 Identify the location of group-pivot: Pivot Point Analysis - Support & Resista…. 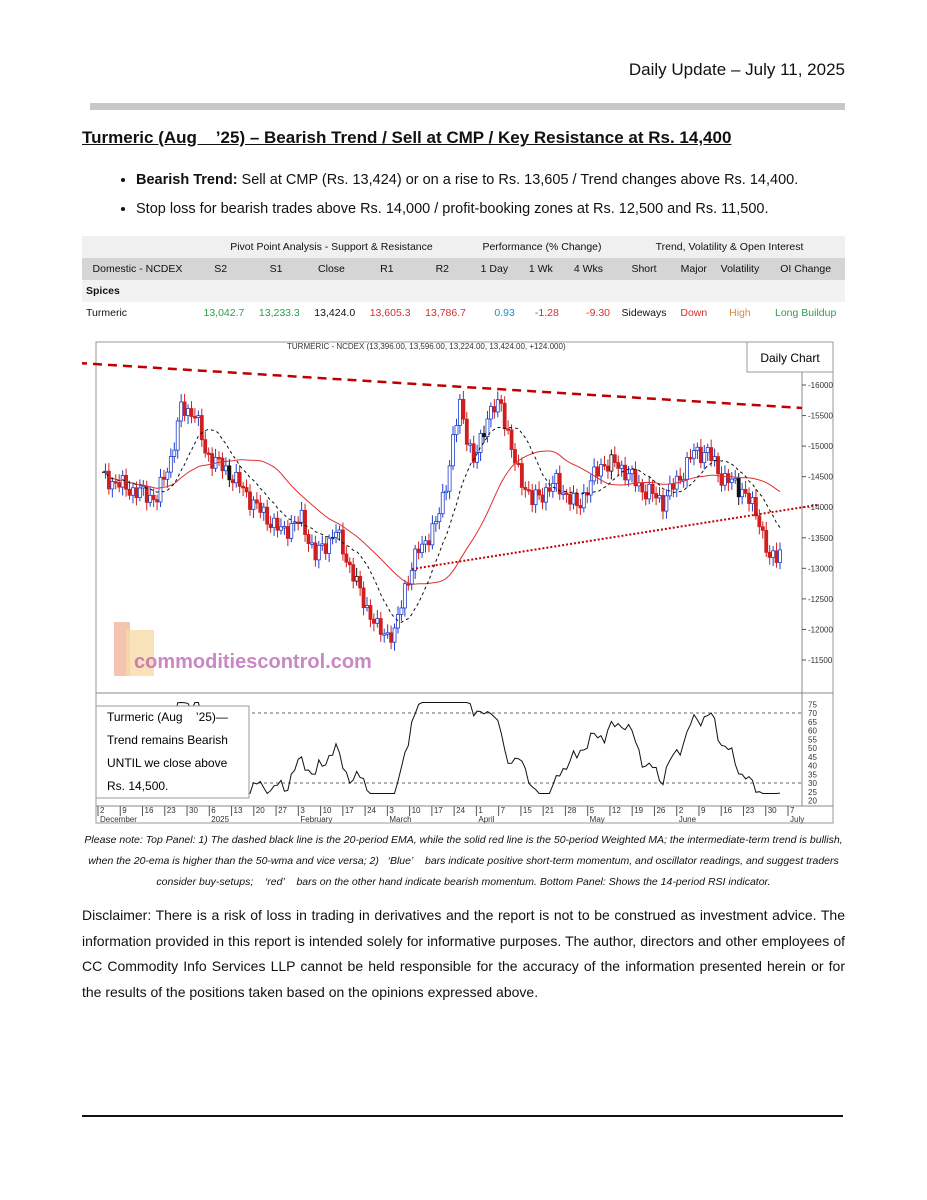
(331, 247).